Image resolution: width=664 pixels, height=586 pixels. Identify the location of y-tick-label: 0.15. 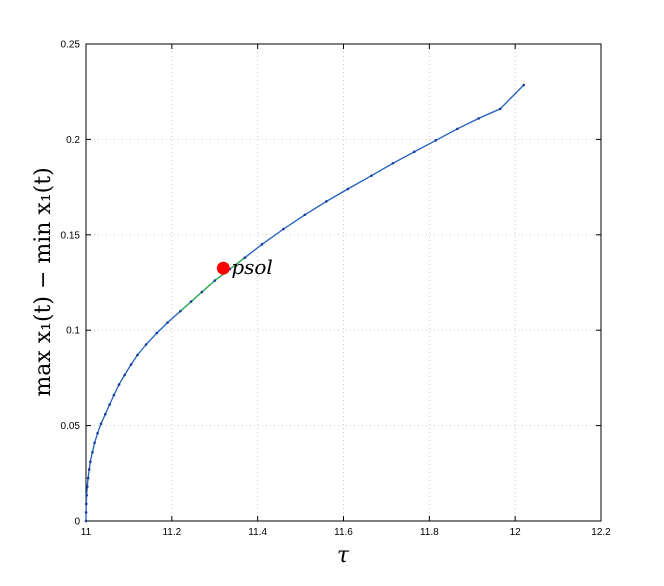
(71, 235).